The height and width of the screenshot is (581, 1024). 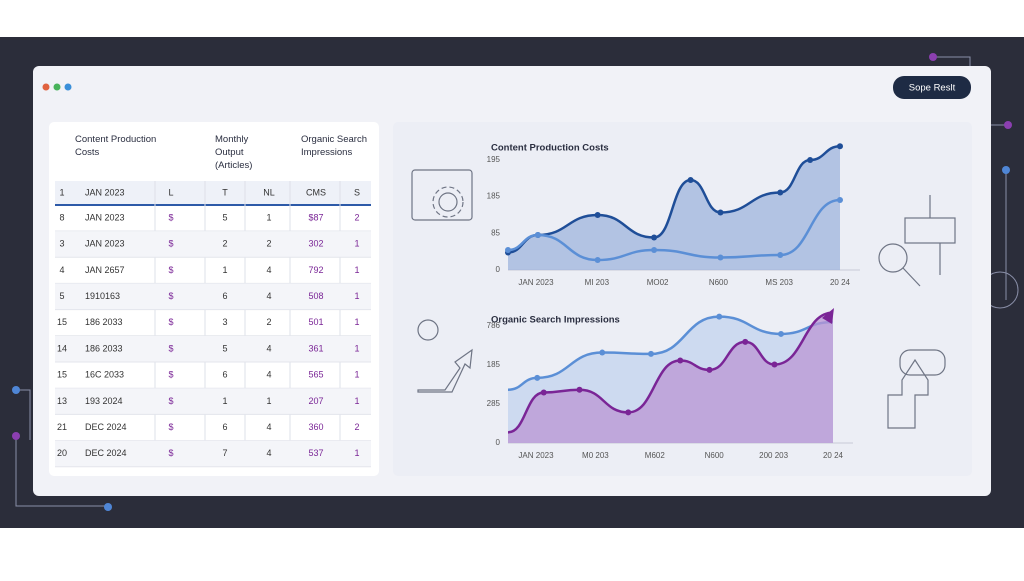 I want to click on y-label: 85, so click(x=495, y=232).